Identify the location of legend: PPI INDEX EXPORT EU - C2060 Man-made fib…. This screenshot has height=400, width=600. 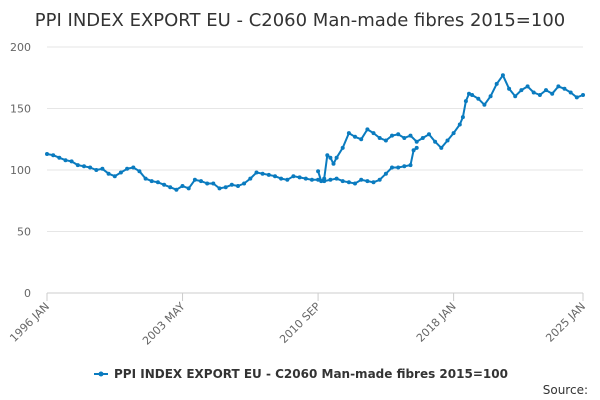
(301, 374).